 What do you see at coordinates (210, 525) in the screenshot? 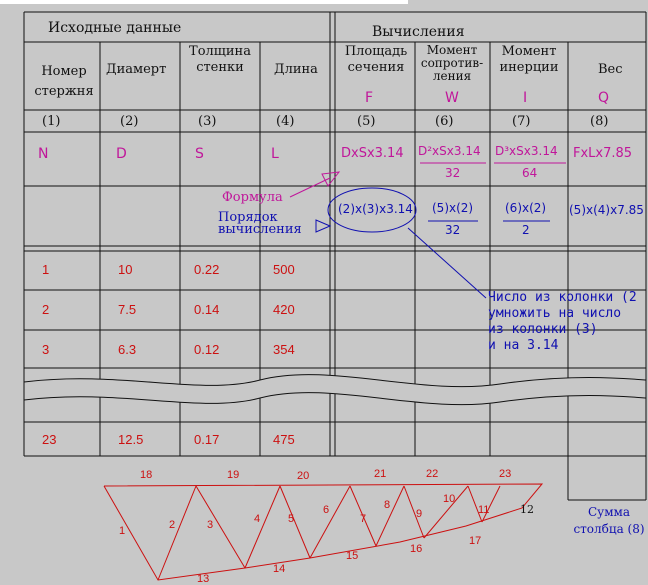
I see `truss-label-3: 3` at bounding box center [210, 525].